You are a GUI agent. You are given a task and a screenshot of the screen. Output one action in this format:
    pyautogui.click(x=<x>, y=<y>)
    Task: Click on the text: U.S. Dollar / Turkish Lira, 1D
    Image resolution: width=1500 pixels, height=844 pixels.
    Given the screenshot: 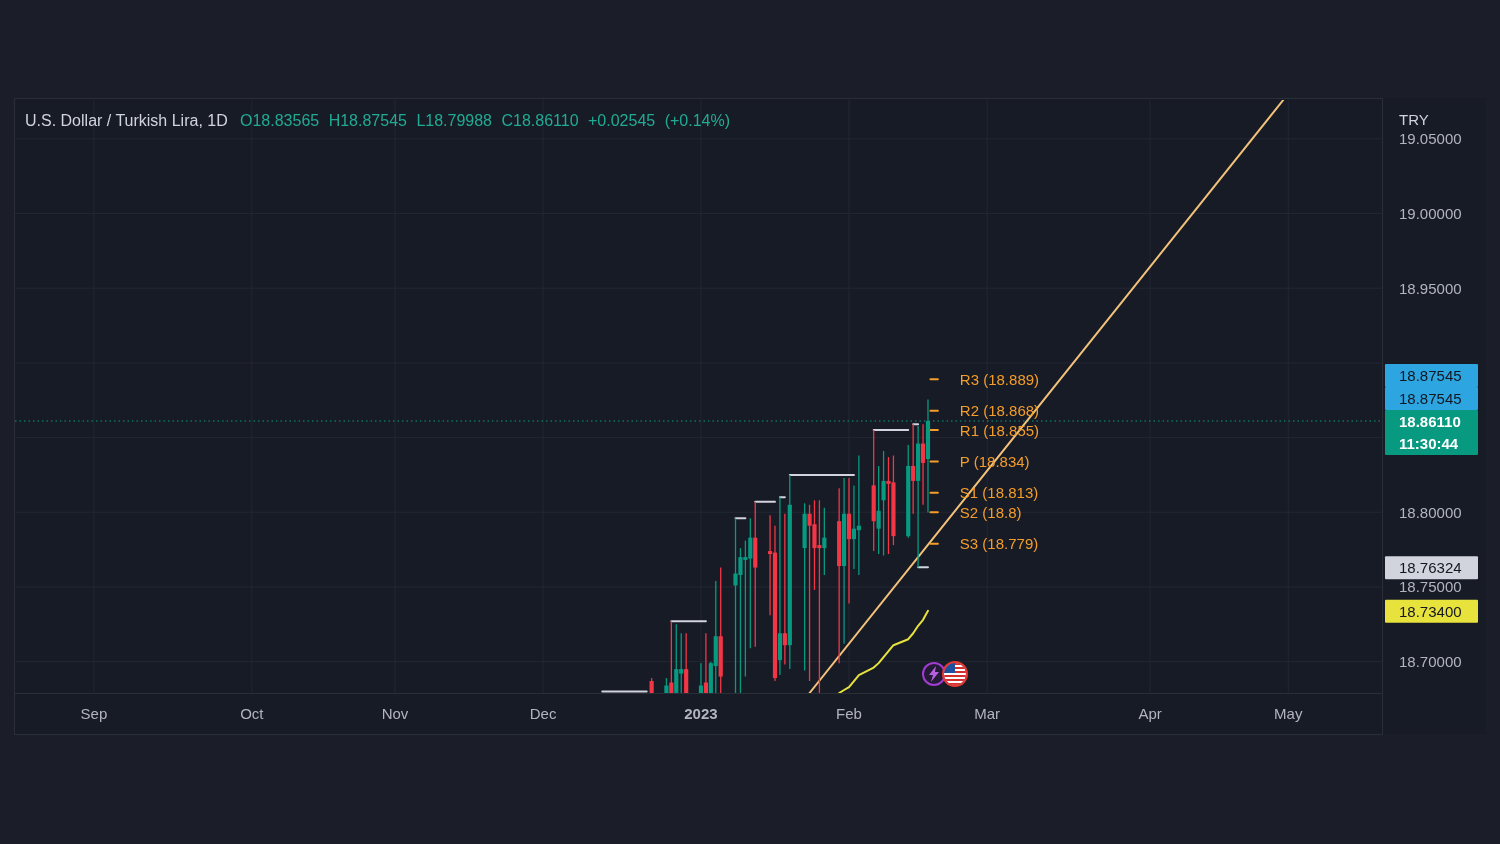 What is the action you would take?
    pyautogui.click(x=126, y=120)
    